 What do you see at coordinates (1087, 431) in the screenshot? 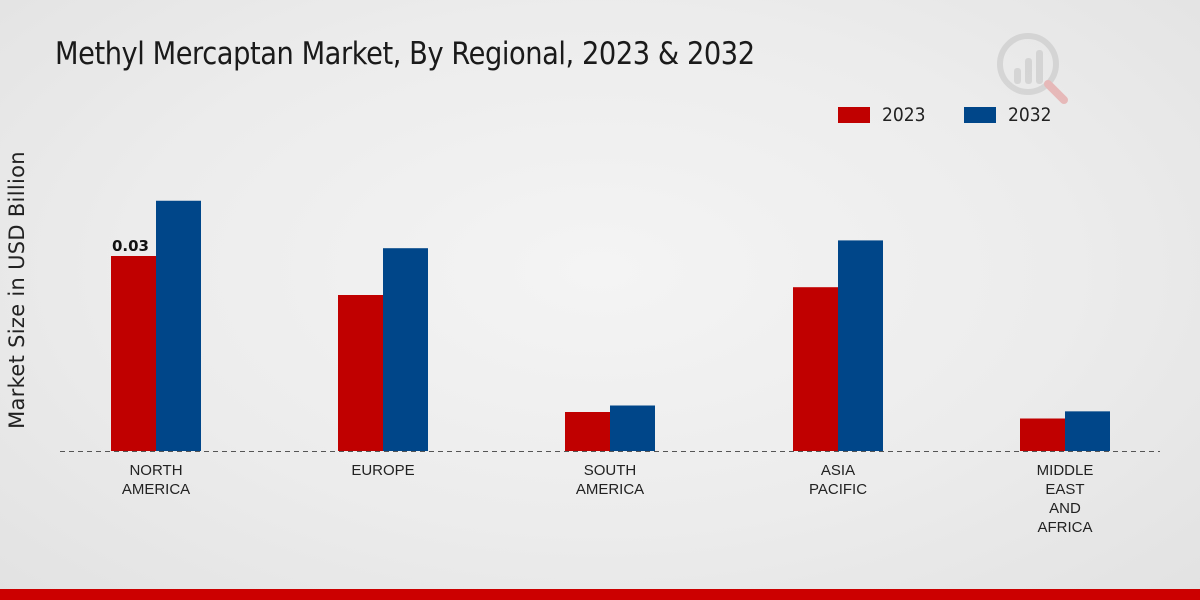
I see `bar-2032-middle-east-and-africa` at bounding box center [1087, 431].